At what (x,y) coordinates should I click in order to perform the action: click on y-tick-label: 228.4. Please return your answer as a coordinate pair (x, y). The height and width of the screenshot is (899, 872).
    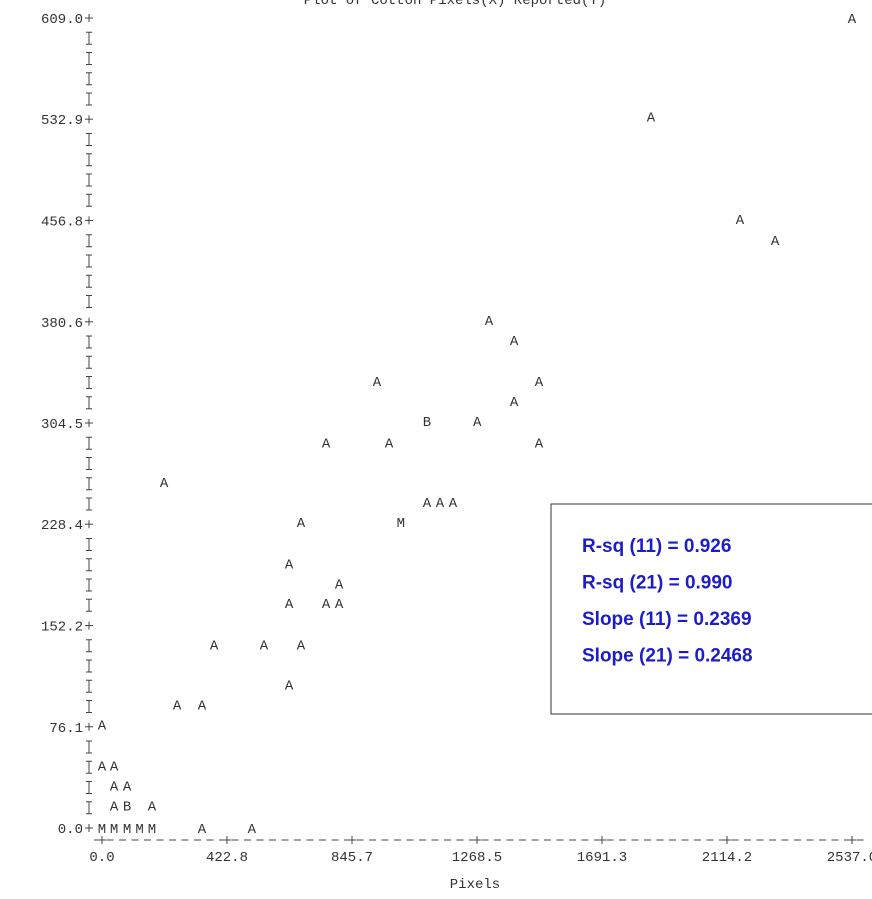
    Looking at the image, I should click on (62, 526).